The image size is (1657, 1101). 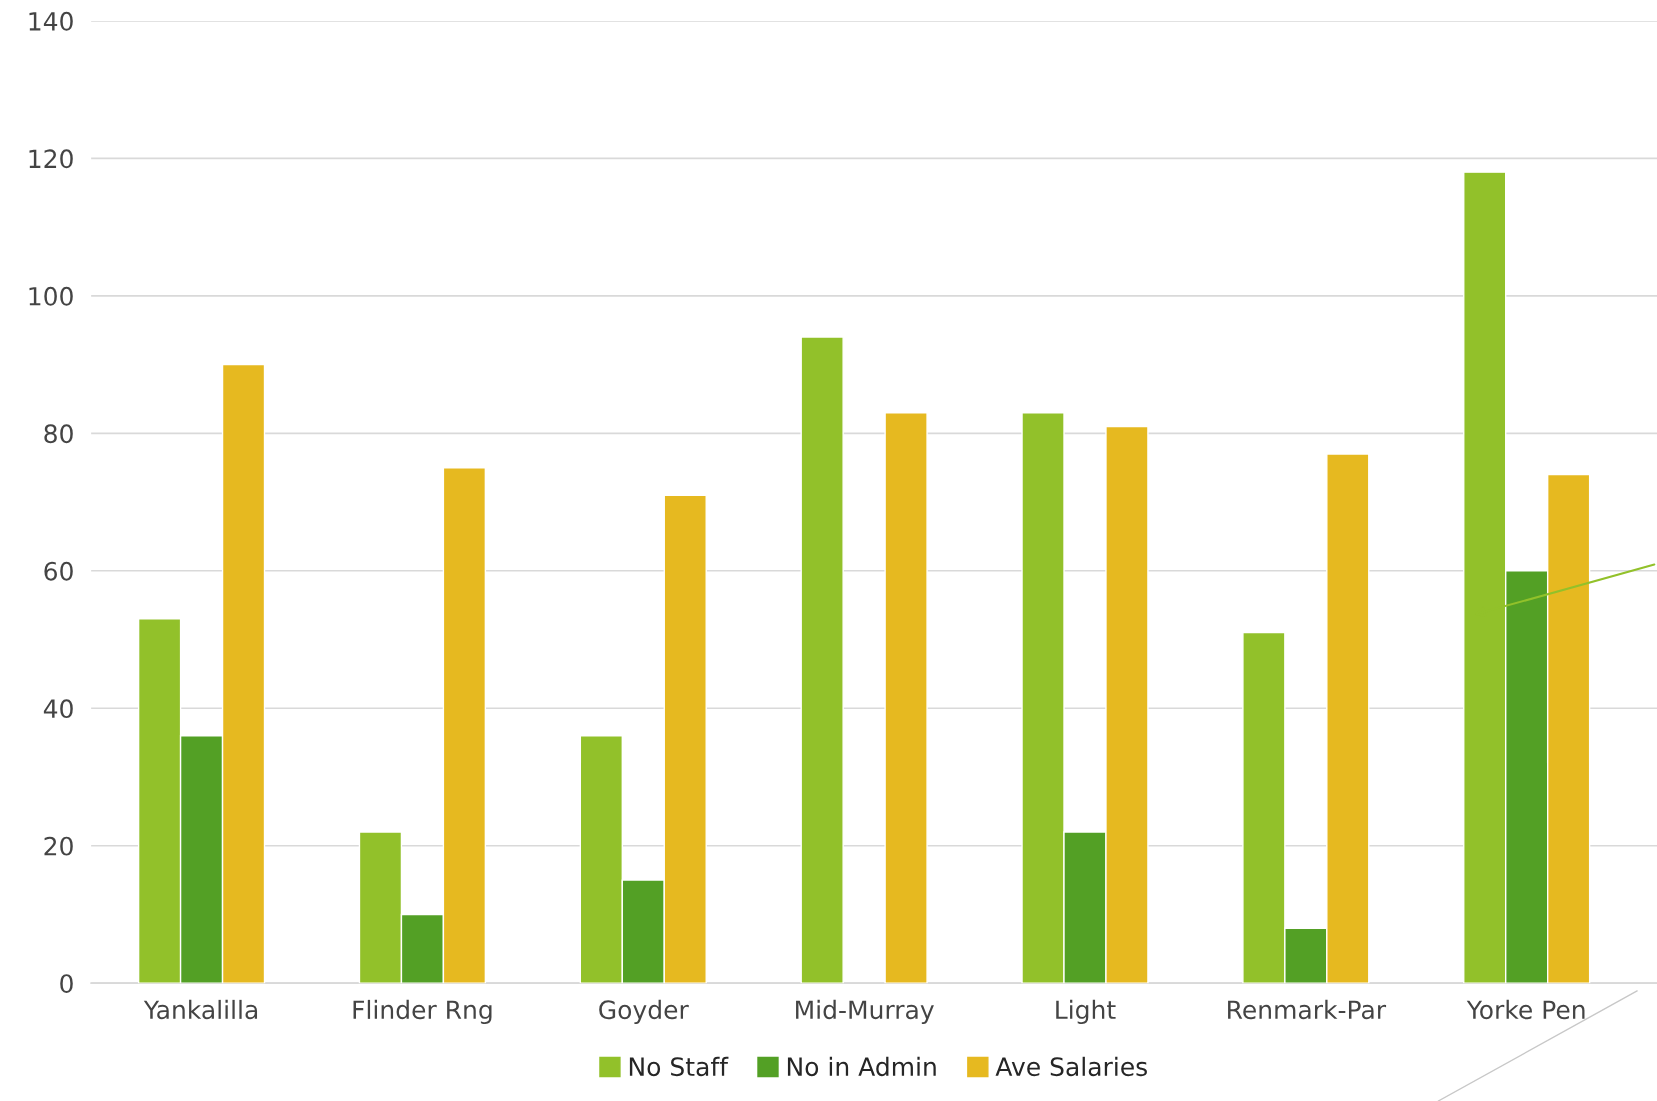 What do you see at coordinates (66, 984) in the screenshot?
I see `y-tick-label: 0` at bounding box center [66, 984].